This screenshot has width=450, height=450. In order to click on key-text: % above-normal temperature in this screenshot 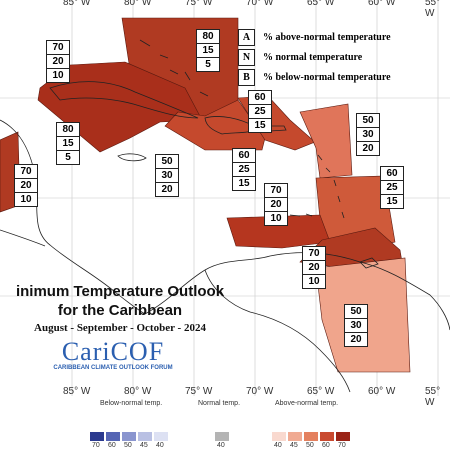, I will do `click(327, 37)`.